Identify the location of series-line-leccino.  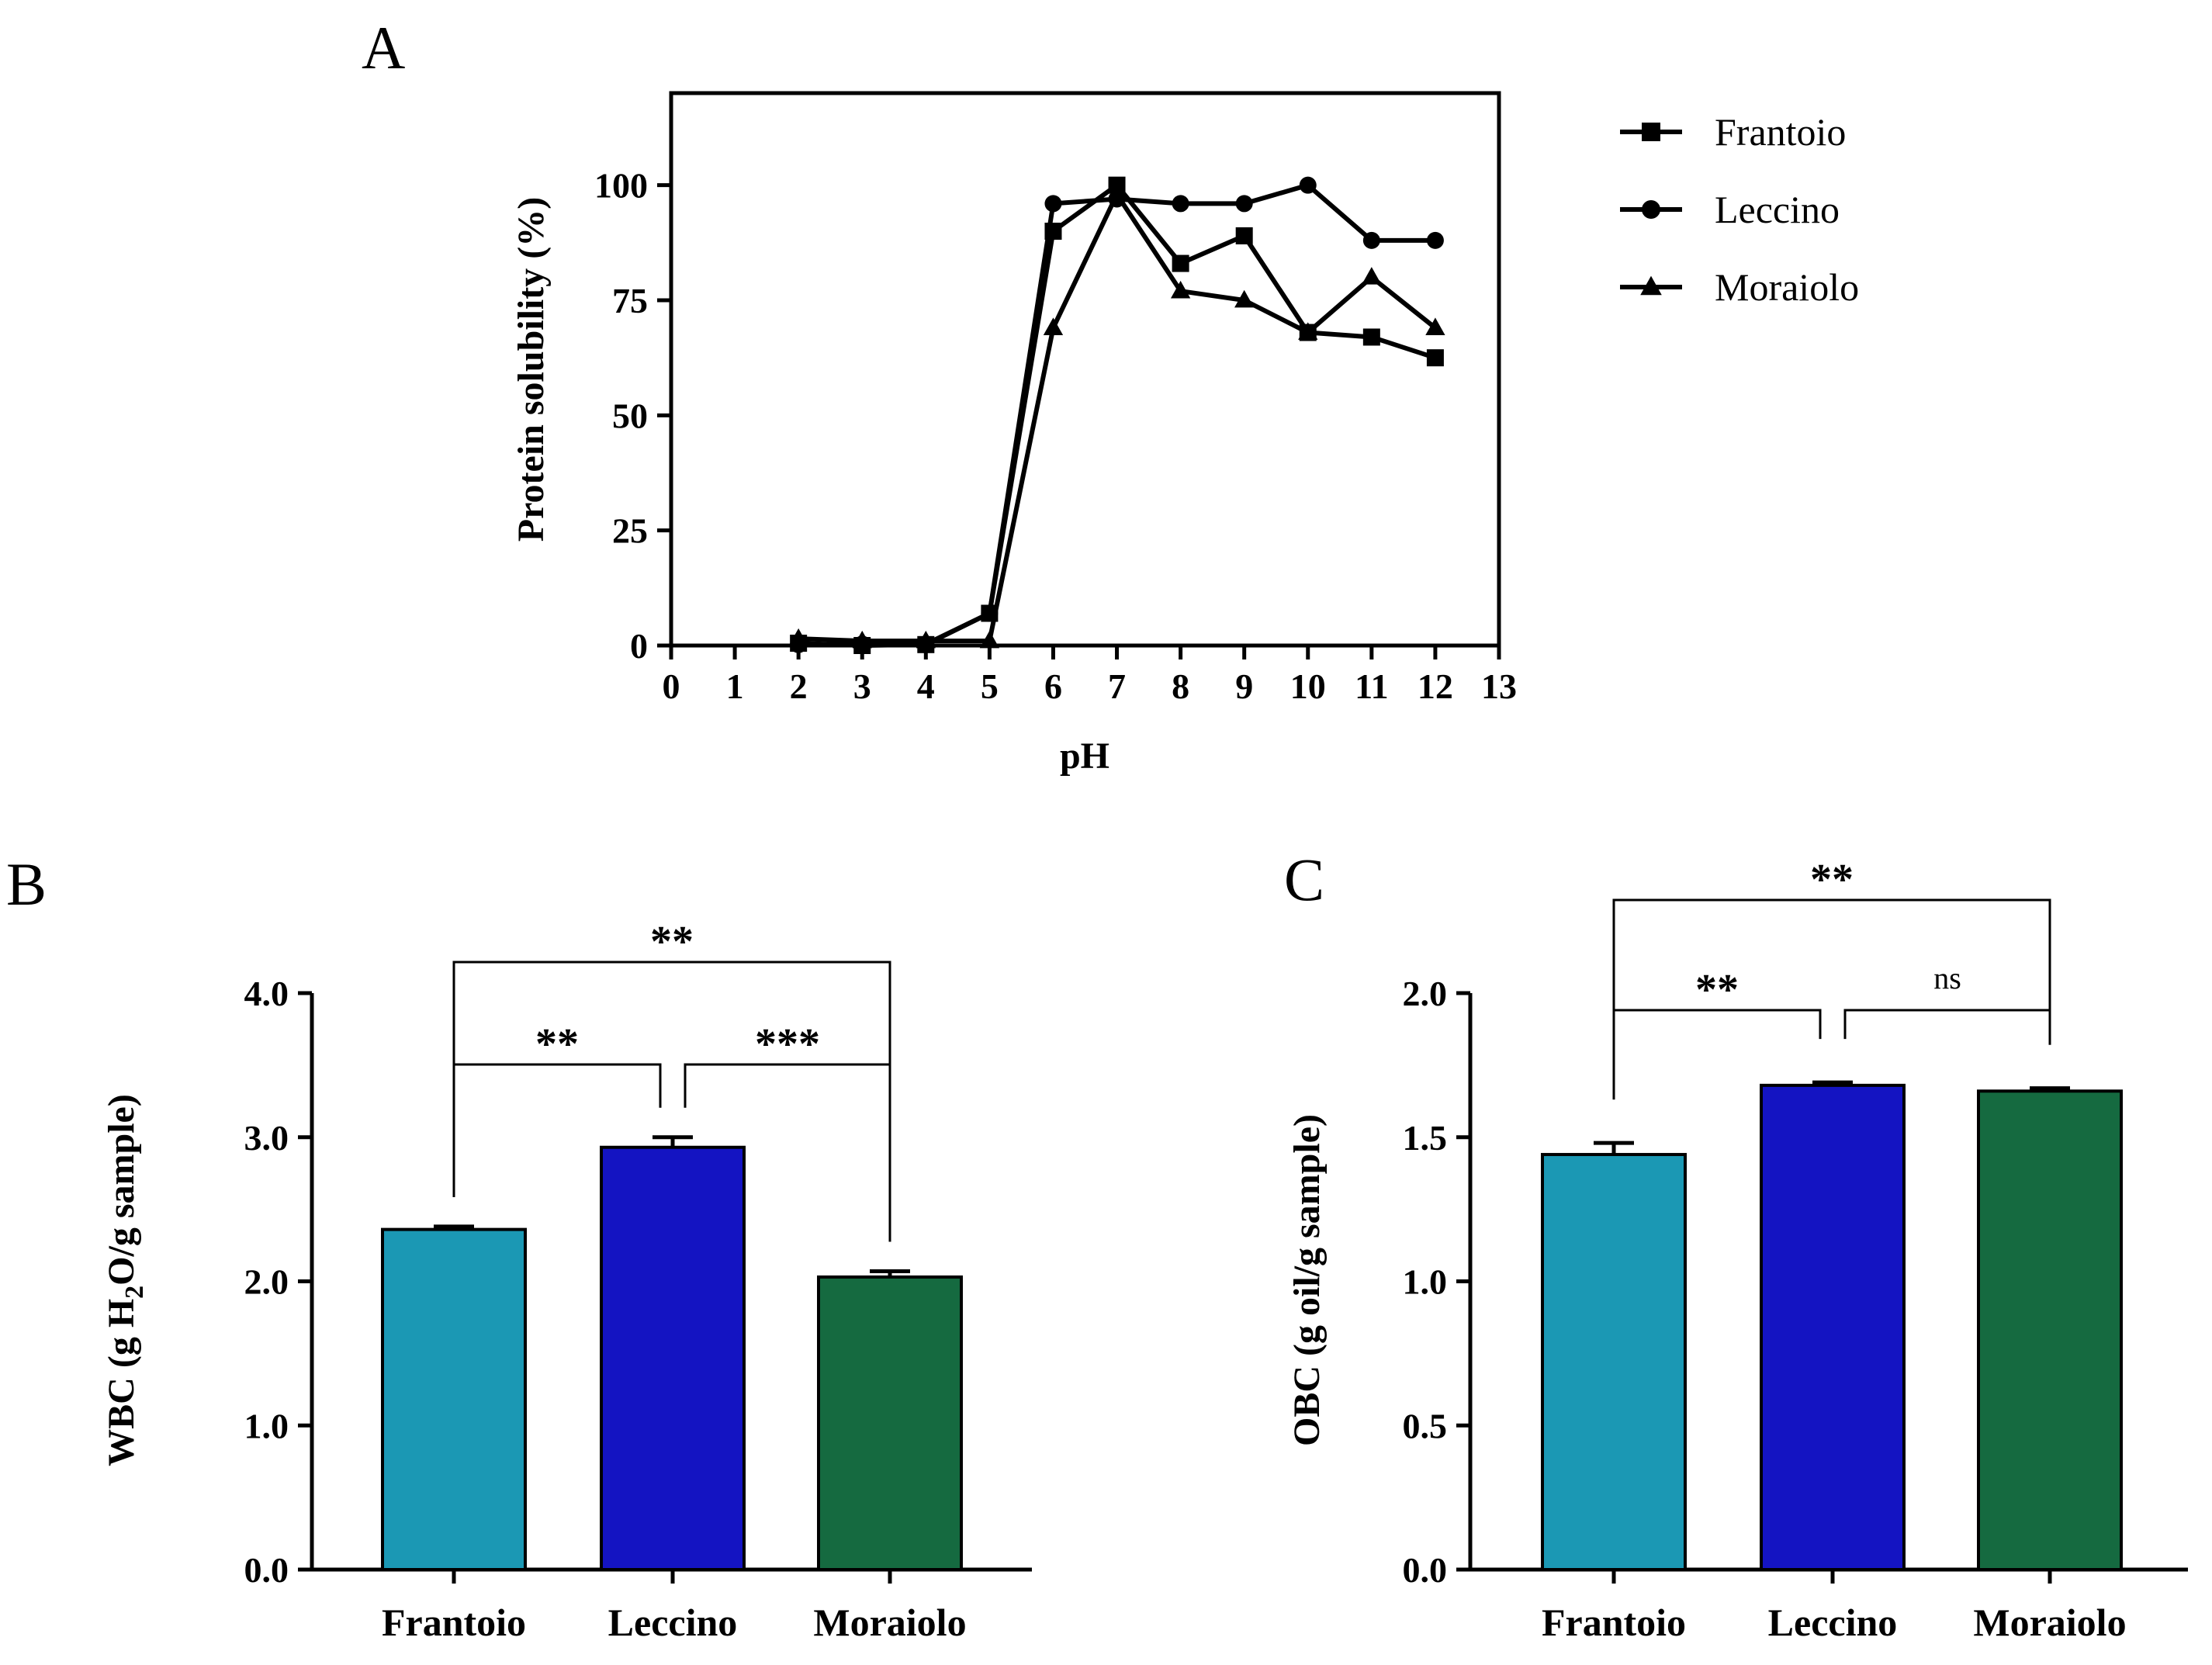
(1116, 415).